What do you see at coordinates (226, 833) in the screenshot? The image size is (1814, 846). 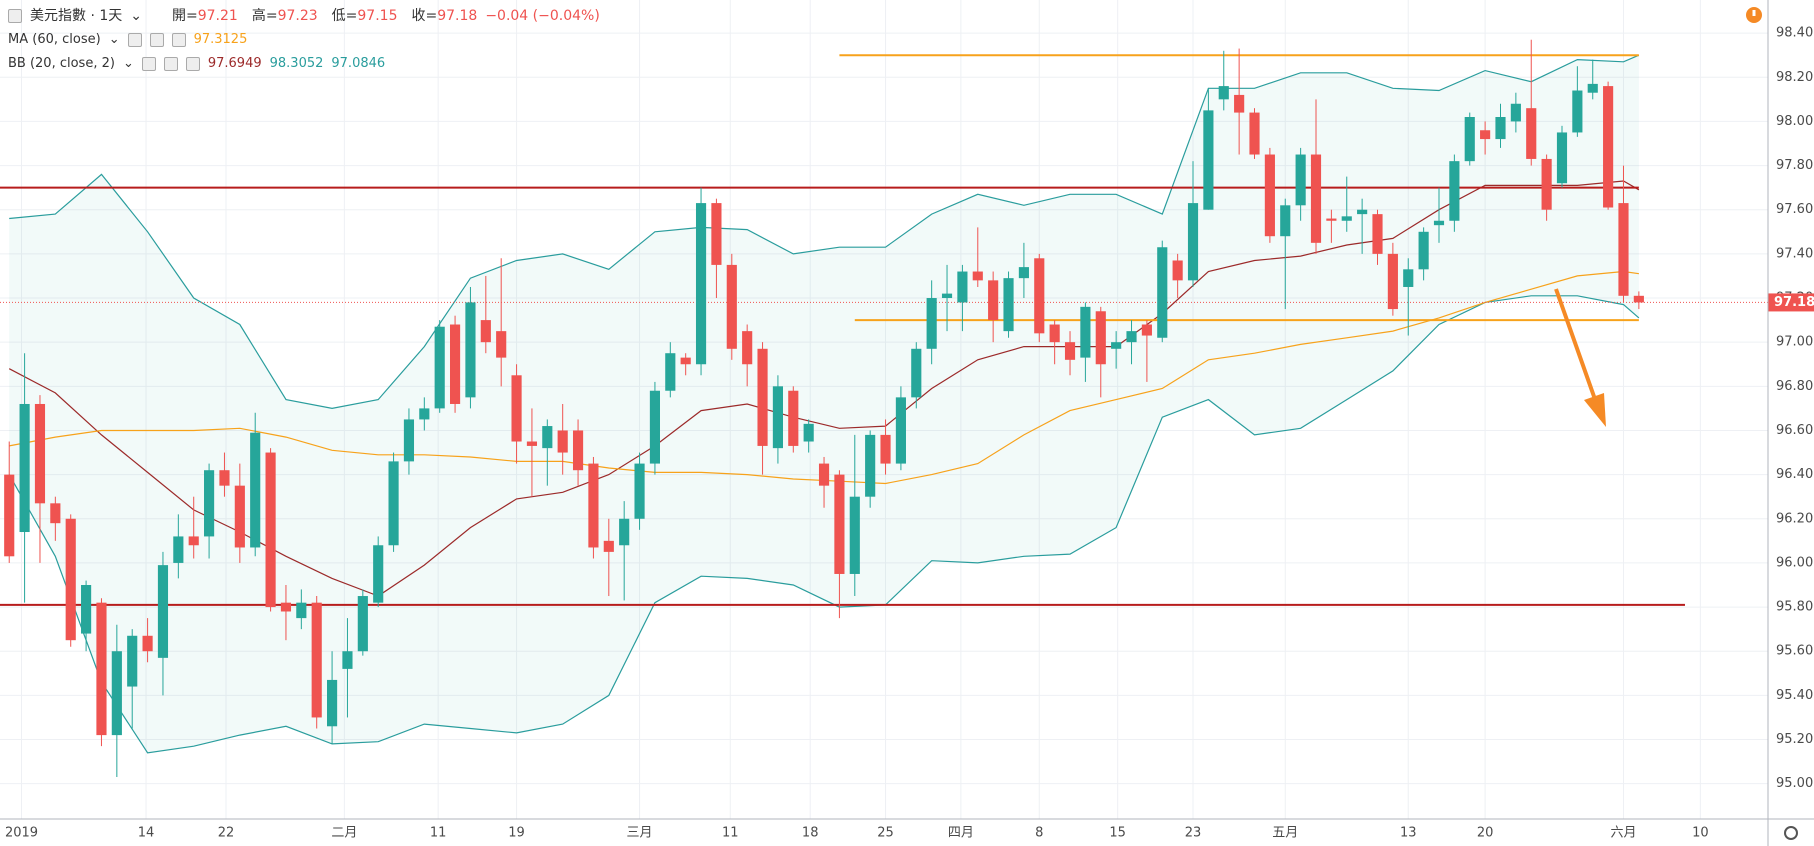 I see `x-tick-label: 22` at bounding box center [226, 833].